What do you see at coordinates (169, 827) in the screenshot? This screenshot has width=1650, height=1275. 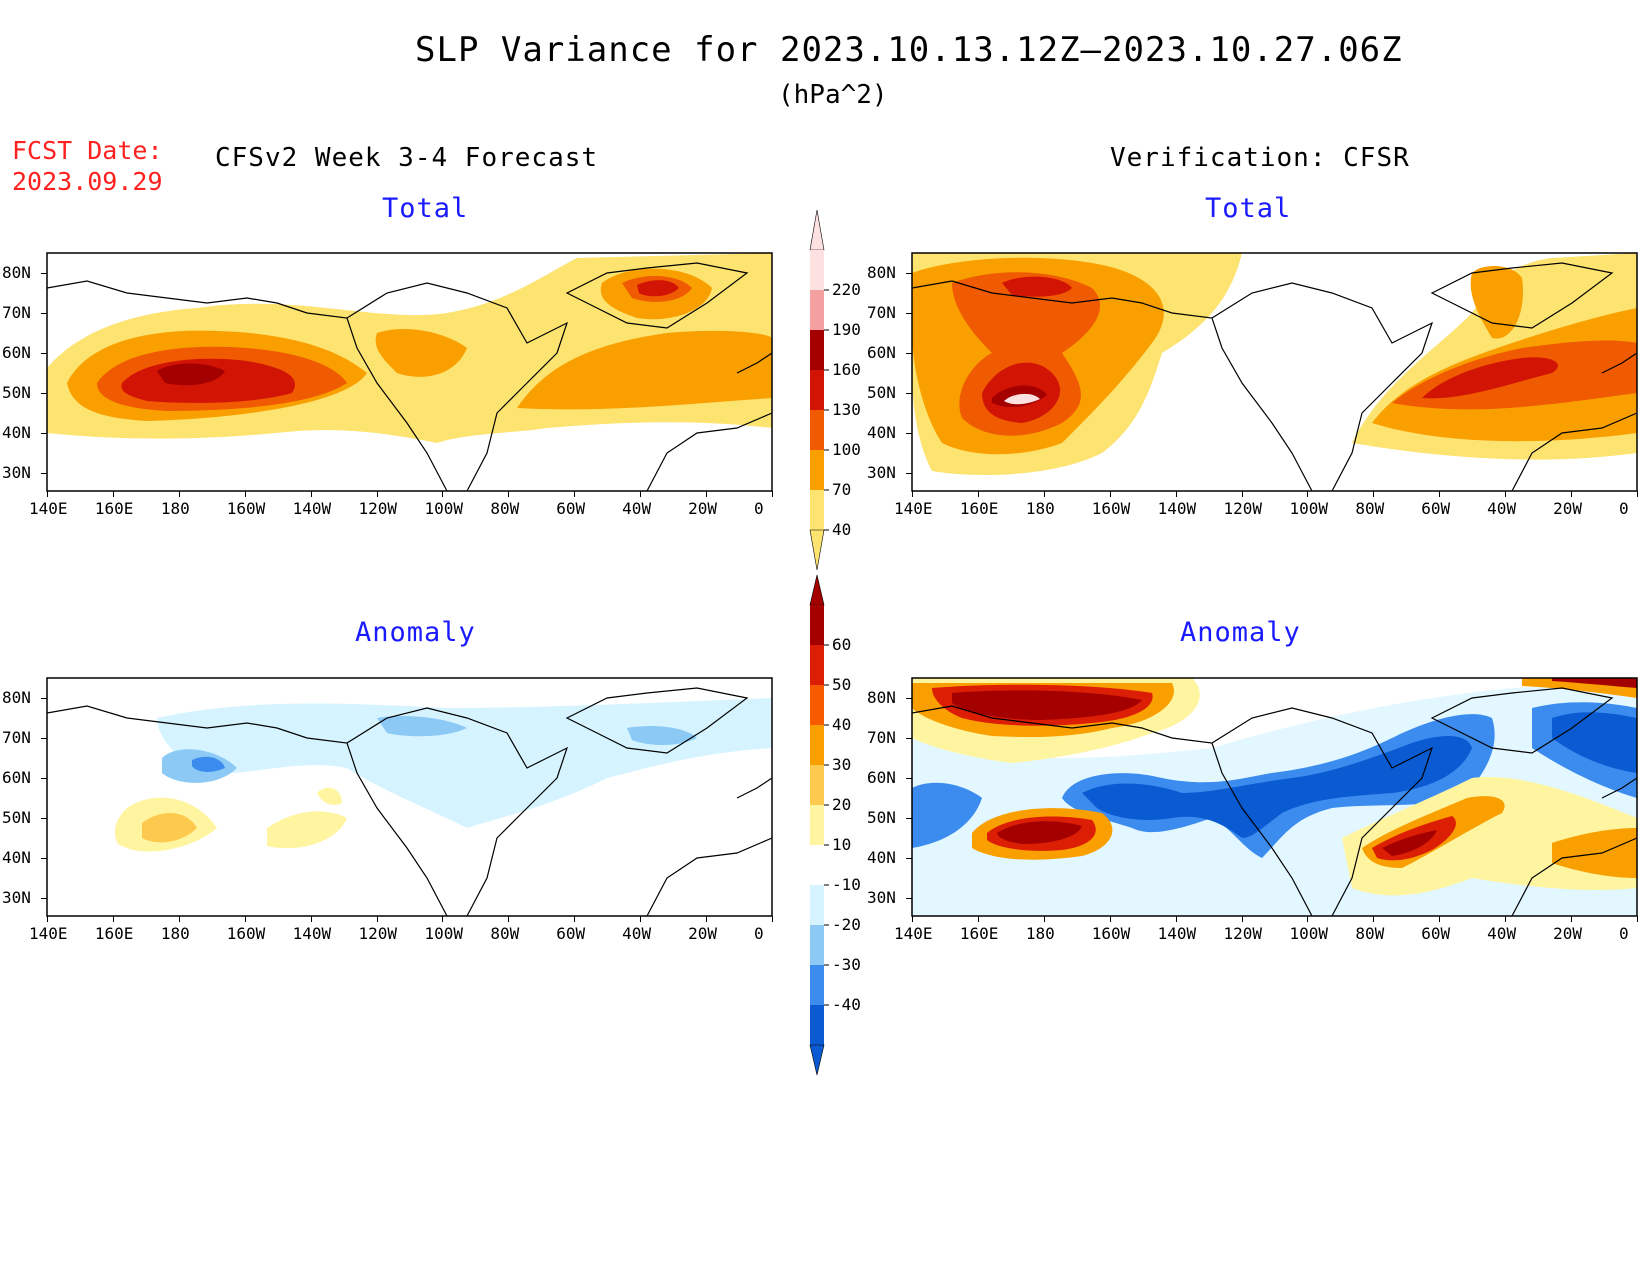 I see `field-lightorange` at bounding box center [169, 827].